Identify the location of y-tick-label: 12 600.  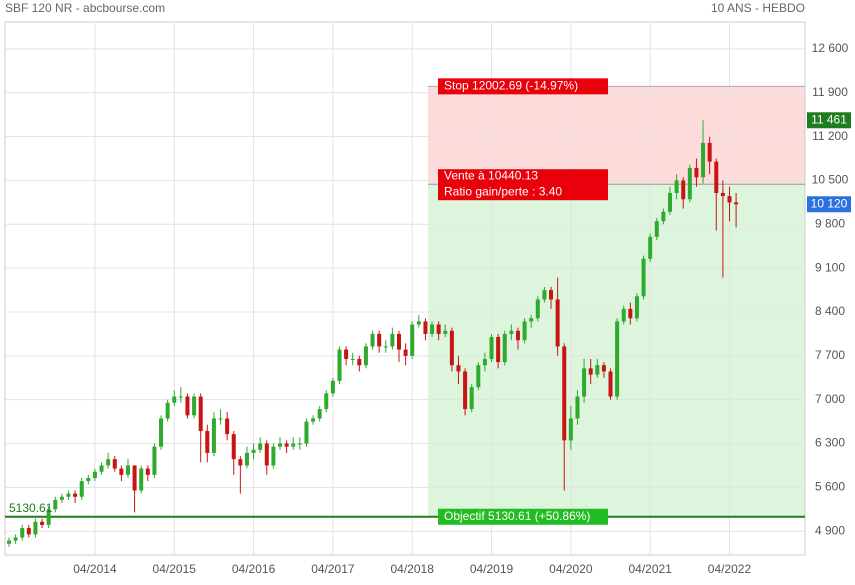
(830, 48).